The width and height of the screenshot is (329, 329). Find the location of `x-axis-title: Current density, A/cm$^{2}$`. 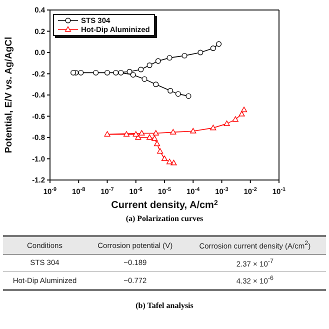

x-axis-title: Current density, A/cm$^{2}$ is located at coordinates (164, 205).